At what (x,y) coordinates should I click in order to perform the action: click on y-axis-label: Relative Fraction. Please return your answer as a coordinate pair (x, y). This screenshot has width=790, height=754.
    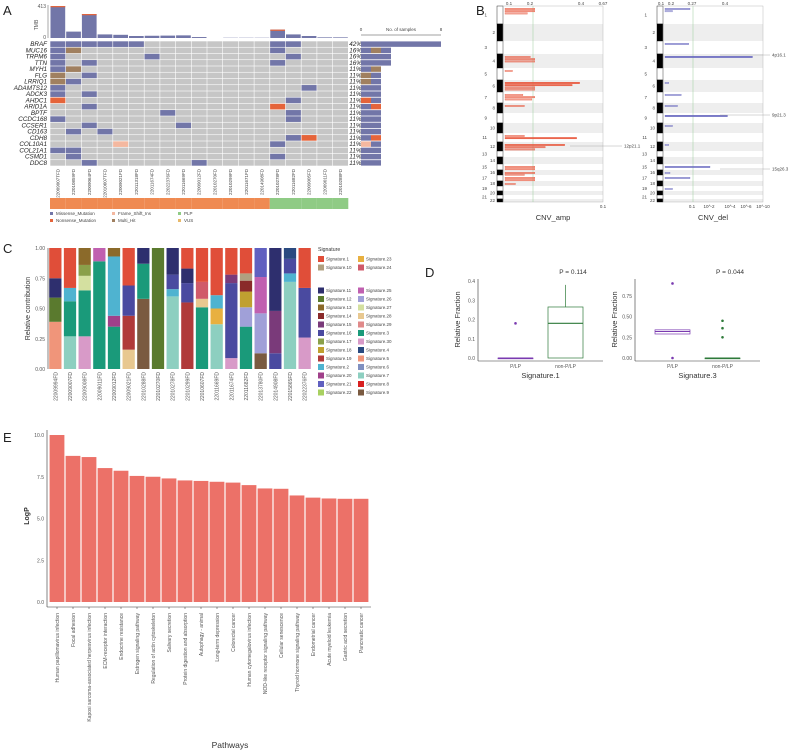
    Looking at the image, I should click on (457, 319).